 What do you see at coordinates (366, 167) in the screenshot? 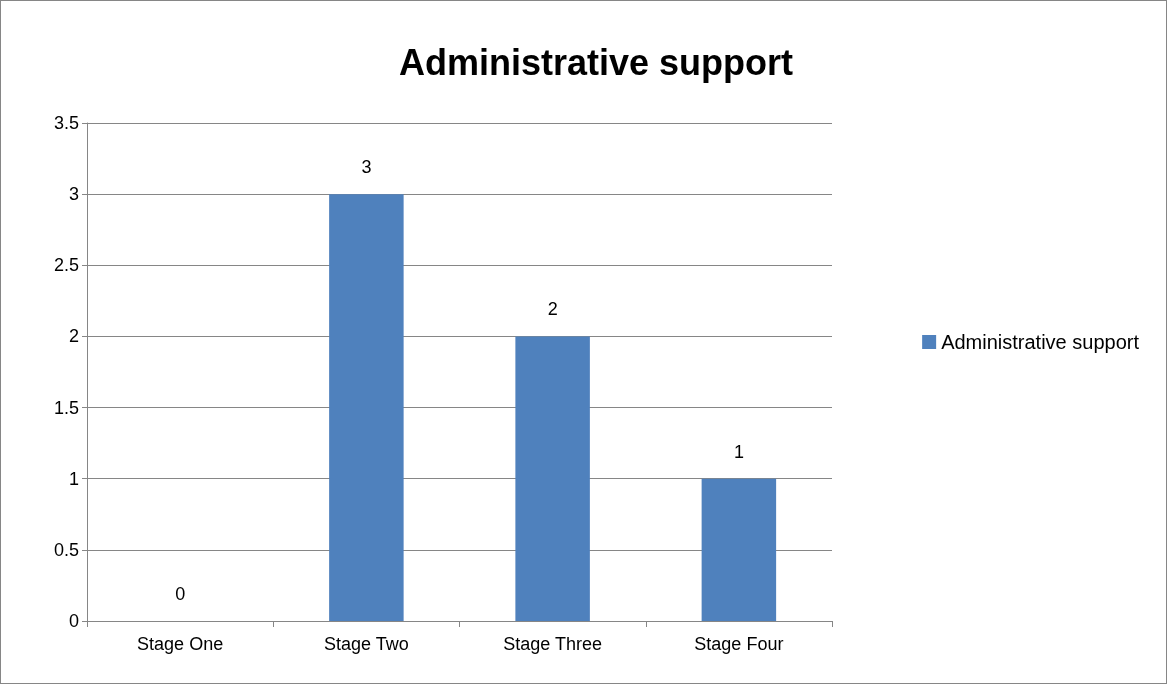
I see `data-label: 3` at bounding box center [366, 167].